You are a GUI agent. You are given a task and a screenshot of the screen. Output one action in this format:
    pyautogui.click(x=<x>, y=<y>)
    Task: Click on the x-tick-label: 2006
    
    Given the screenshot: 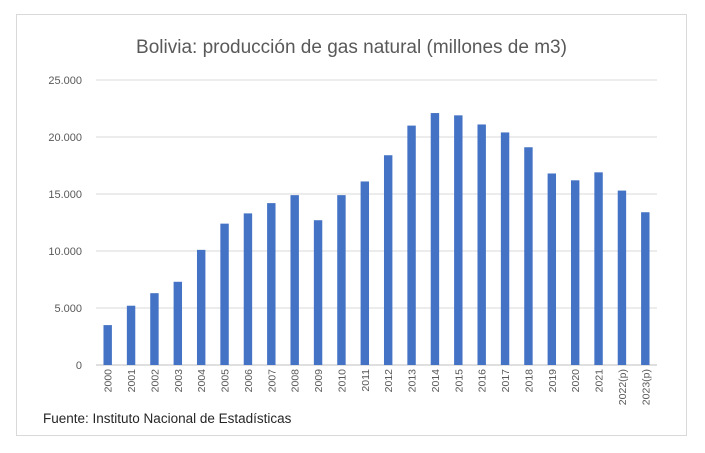 What is the action you would take?
    pyautogui.click(x=249, y=381)
    